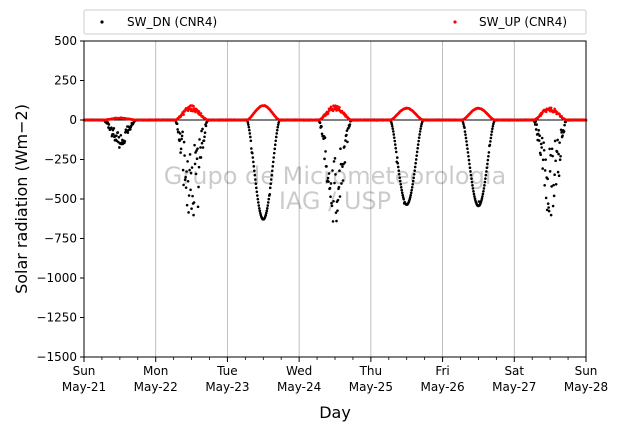  Describe the element at coordinates (60, 199) in the screenshot. I see `y-tick-label: −500` at that location.